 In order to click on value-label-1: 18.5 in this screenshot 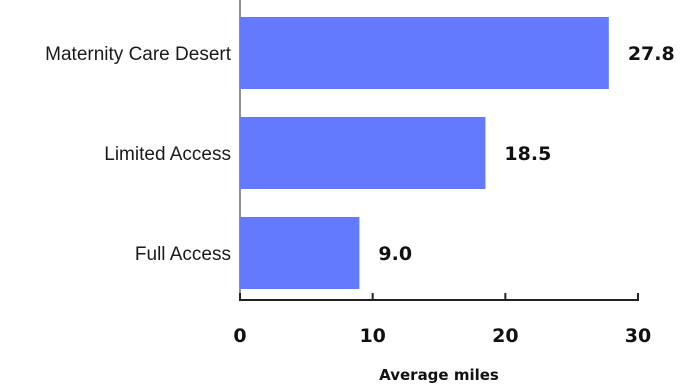, I will do `click(527, 154)`.